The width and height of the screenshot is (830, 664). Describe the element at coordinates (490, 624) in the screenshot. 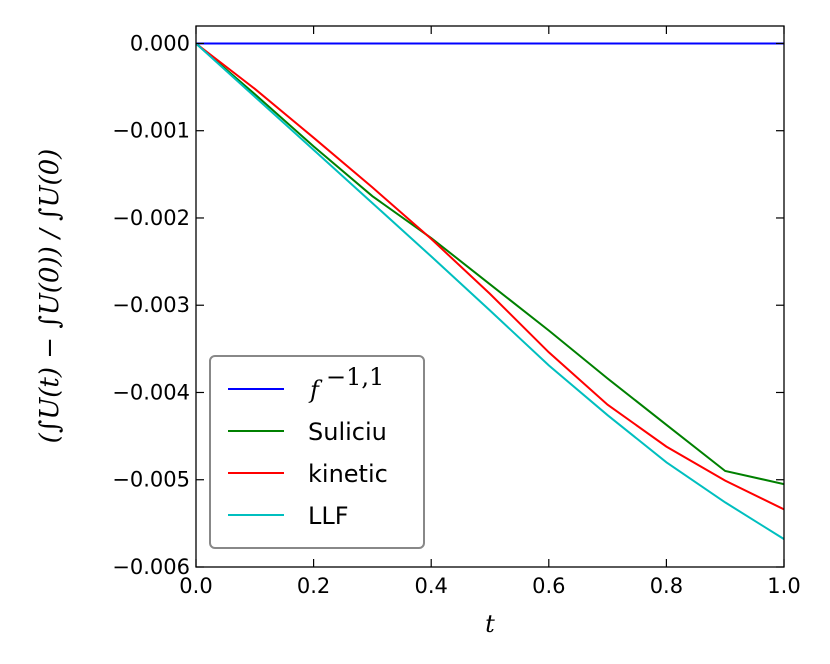

I see `x-axis-label: t` at that location.